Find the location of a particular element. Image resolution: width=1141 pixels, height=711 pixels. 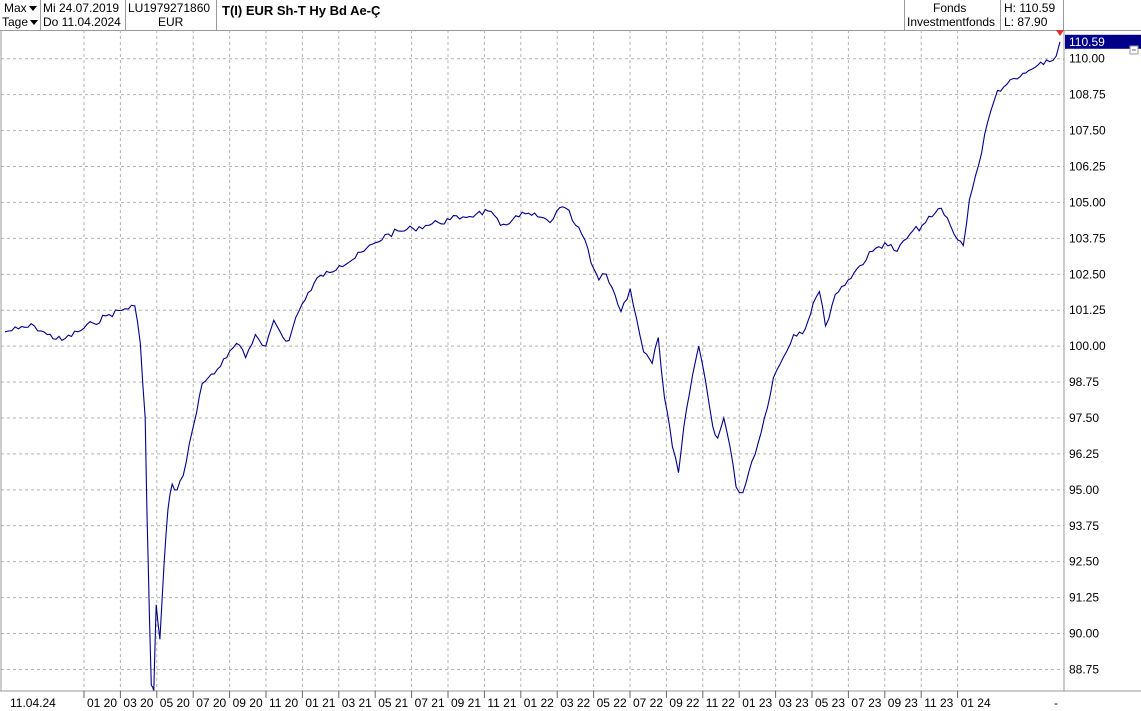

instrument-cell: LU1979271860 EUR is located at coordinates (171, 15).